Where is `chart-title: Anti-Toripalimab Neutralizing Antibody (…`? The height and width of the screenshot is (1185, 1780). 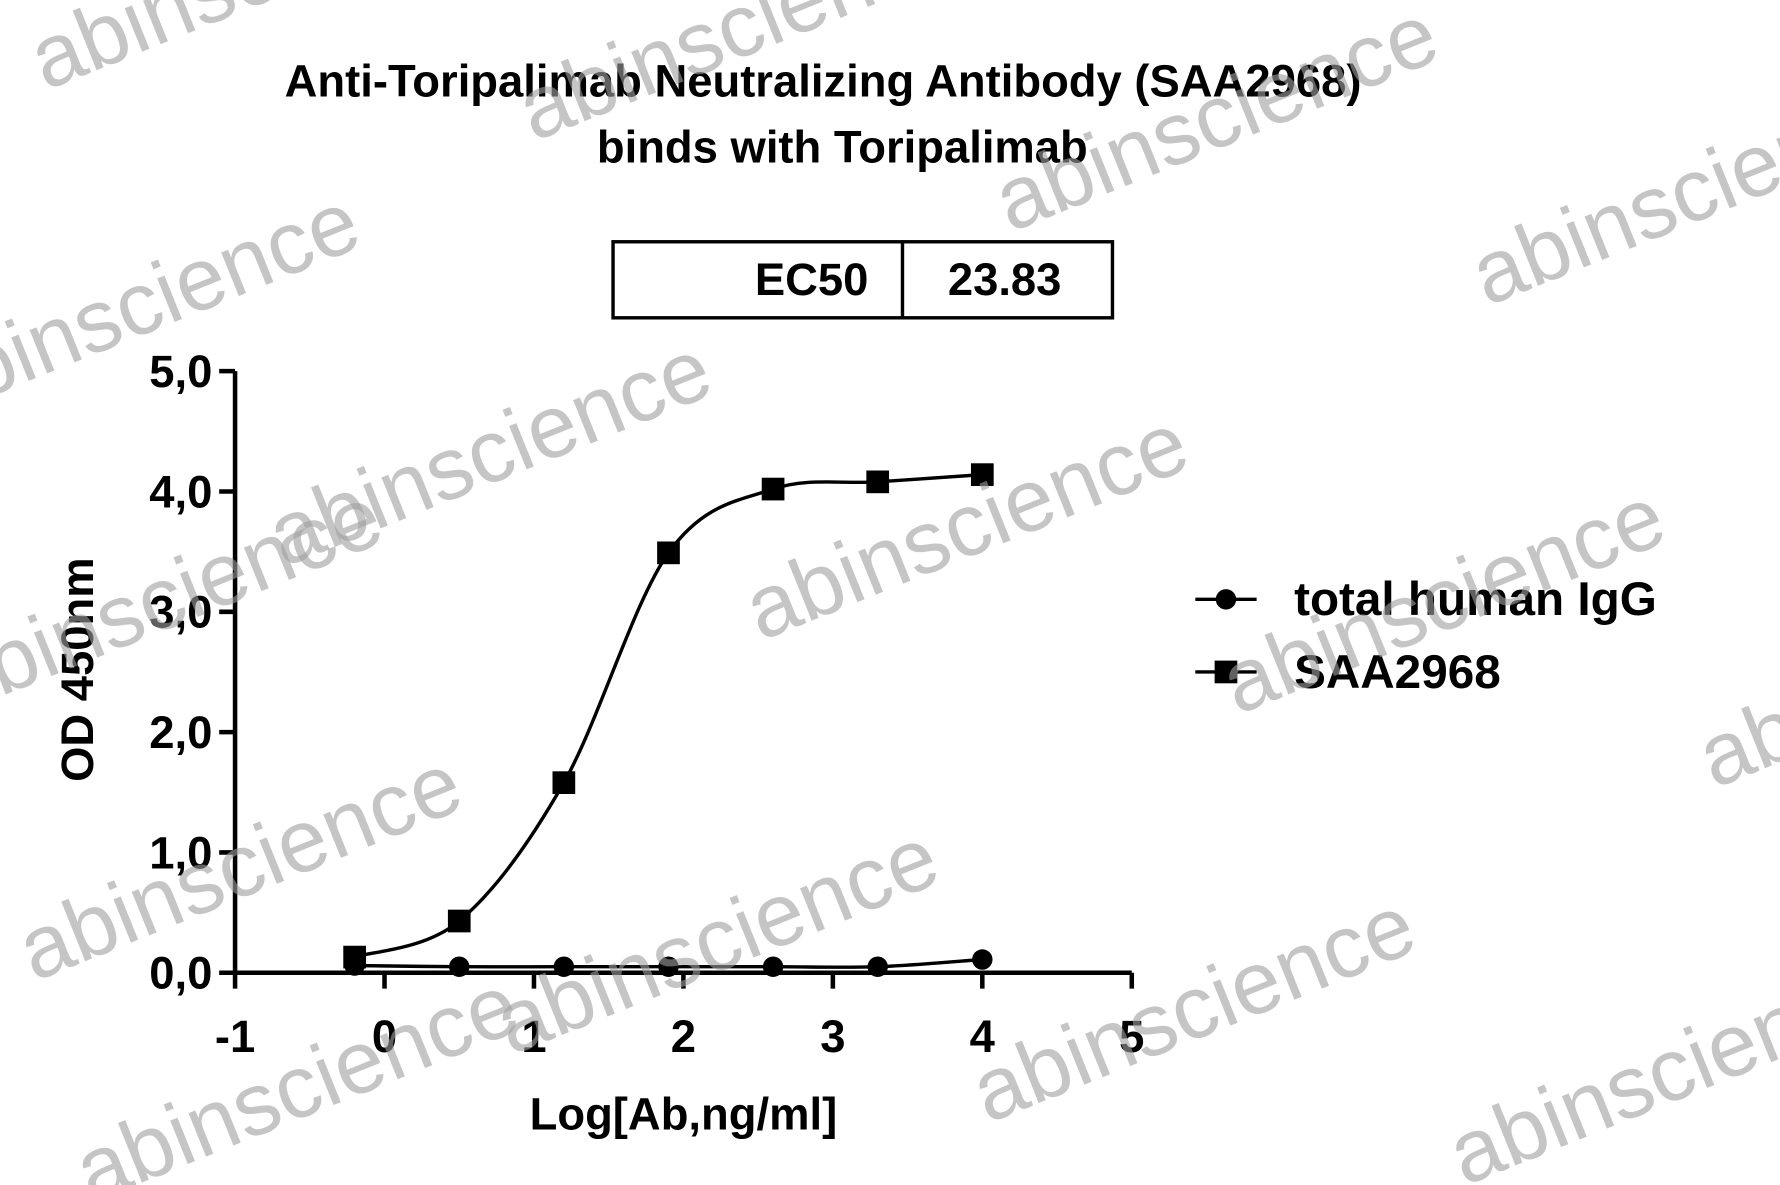 chart-title: Anti-Toripalimab Neutralizing Antibody (… is located at coordinates (823, 80).